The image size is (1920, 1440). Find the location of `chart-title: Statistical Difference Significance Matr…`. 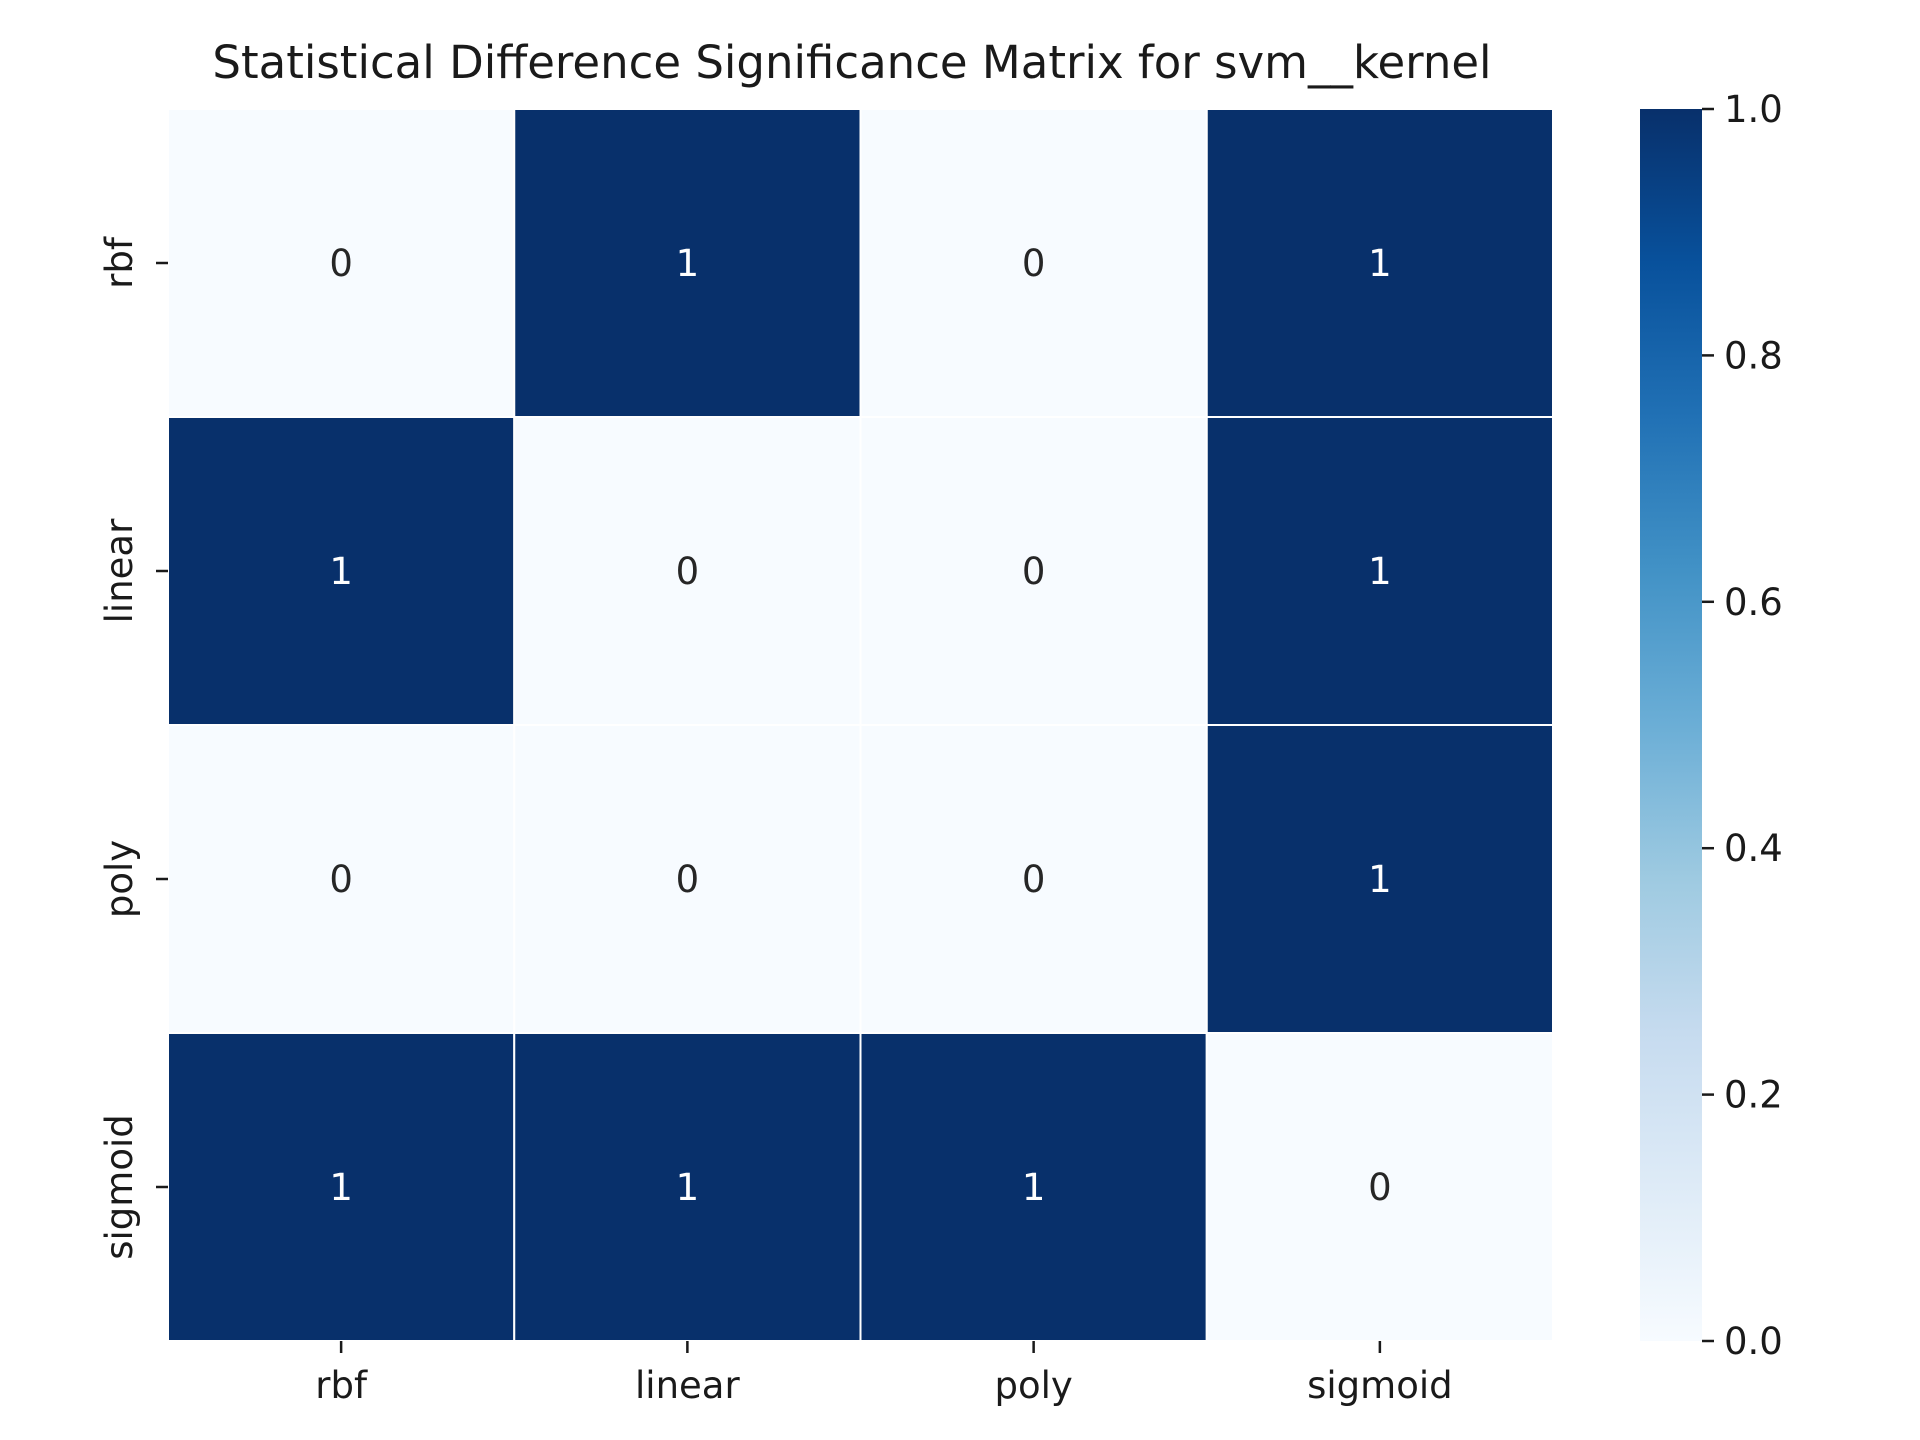

chart-title: Statistical Difference Significance Matr… is located at coordinates (851, 62).